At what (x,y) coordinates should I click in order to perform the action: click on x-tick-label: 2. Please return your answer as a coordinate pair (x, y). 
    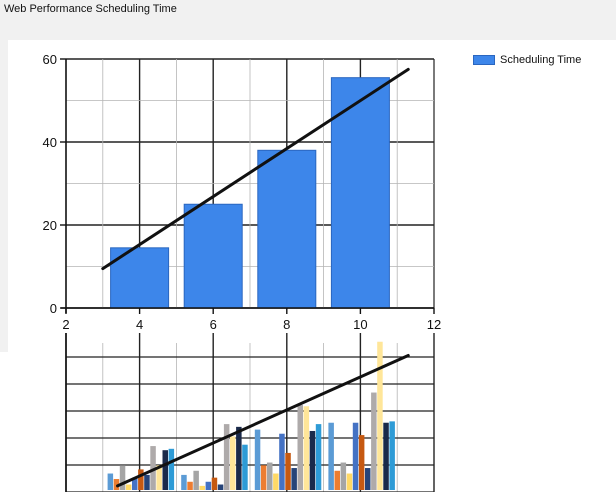
    Looking at the image, I should click on (65, 324).